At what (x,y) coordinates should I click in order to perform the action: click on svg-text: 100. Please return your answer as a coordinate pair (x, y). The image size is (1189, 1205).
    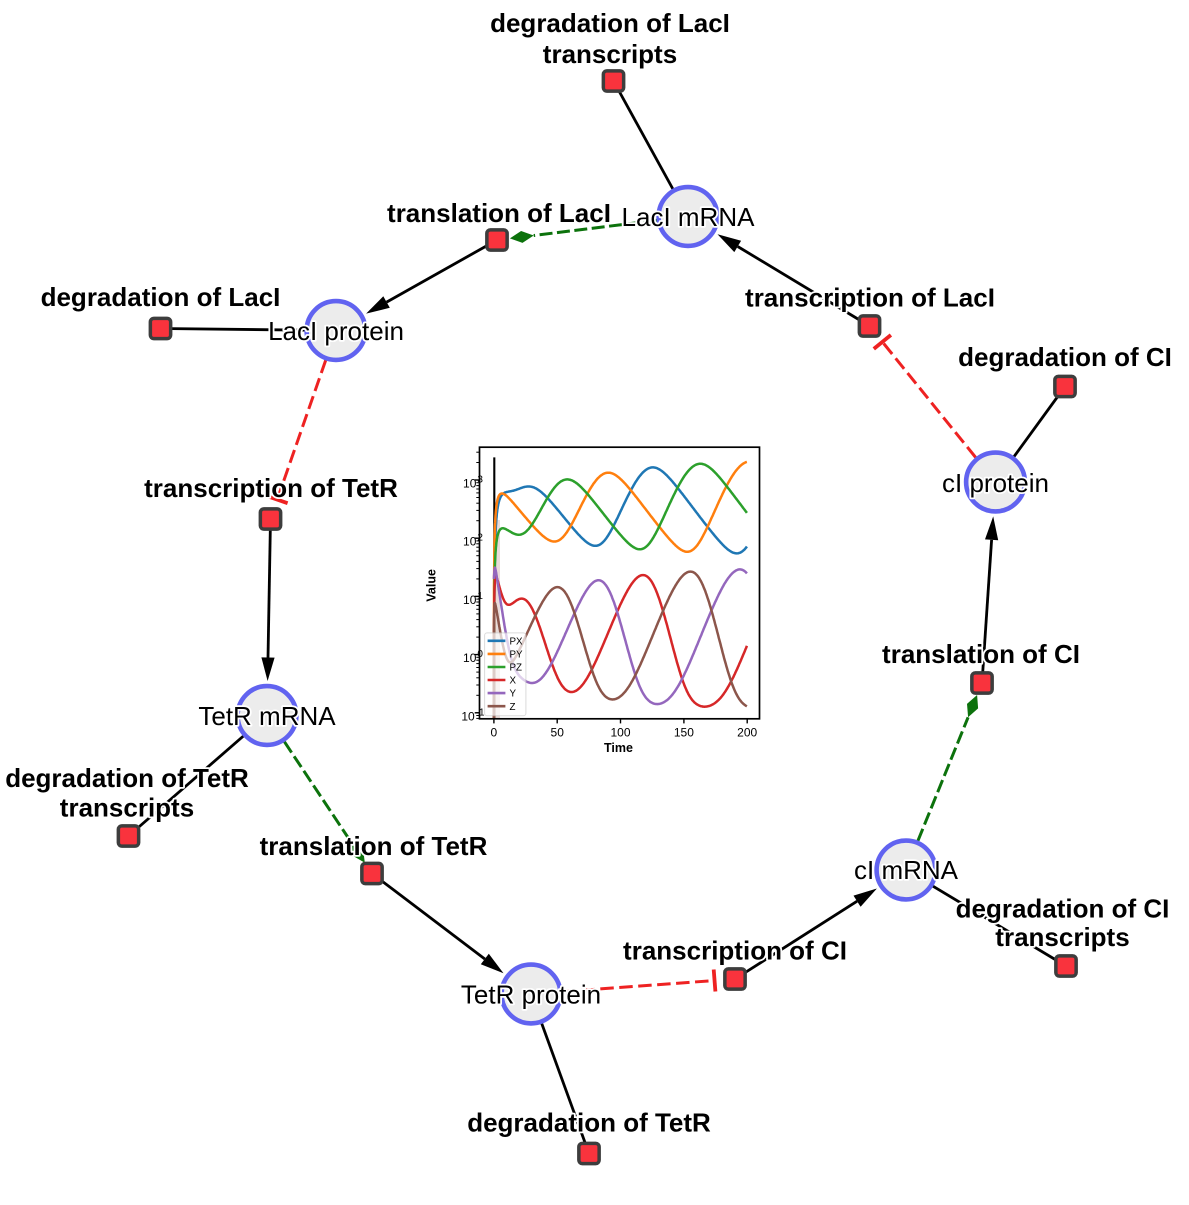
    Looking at the image, I should click on (620, 733).